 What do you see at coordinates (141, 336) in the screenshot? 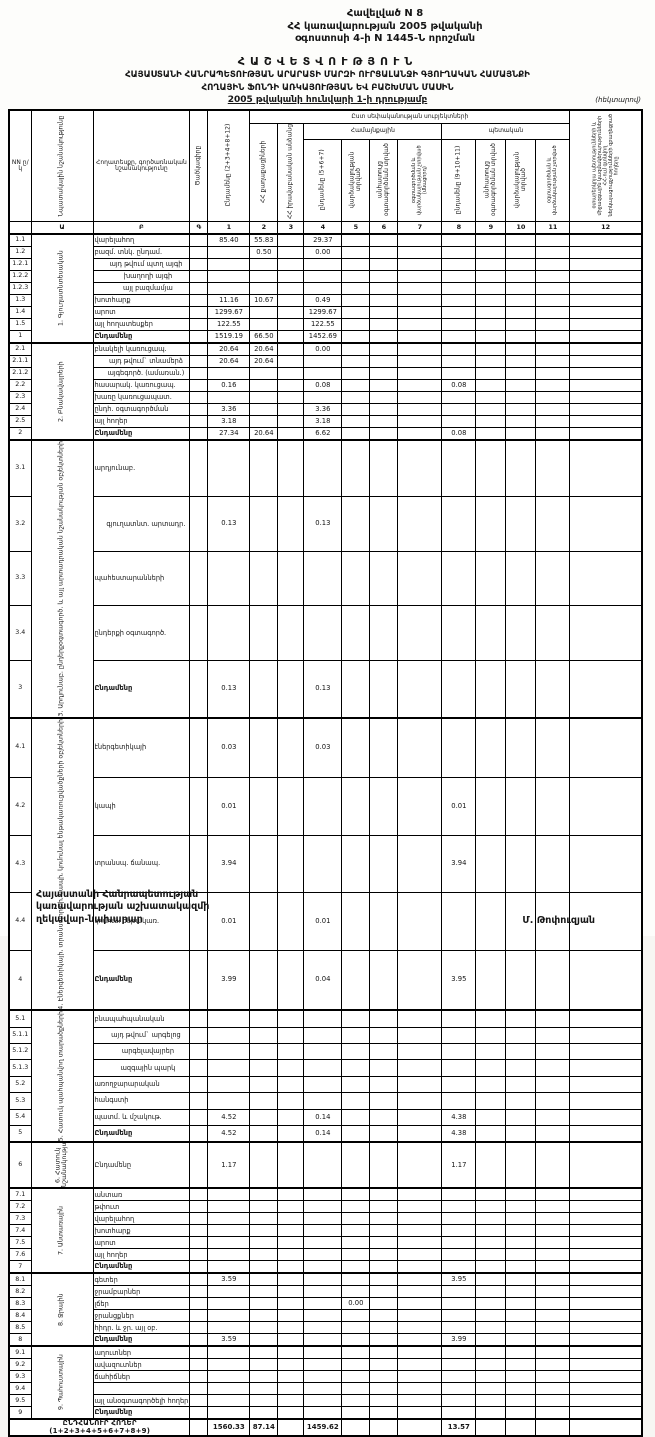
I see `land-type-label: Ընդամենը` at bounding box center [141, 336].